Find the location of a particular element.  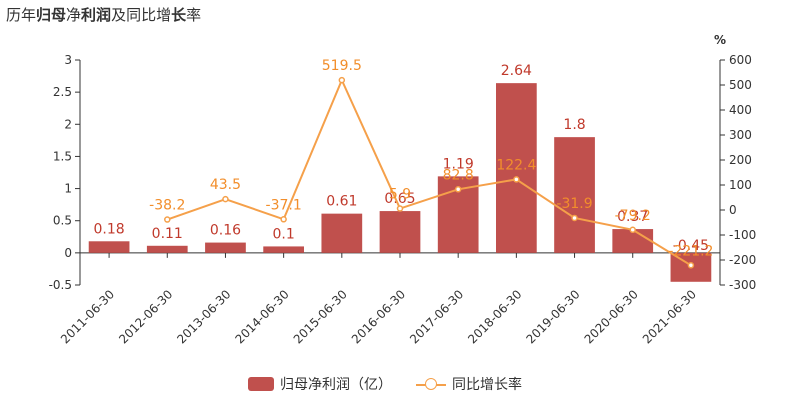

growth-point-label: -79.2 is located at coordinates (633, 216).